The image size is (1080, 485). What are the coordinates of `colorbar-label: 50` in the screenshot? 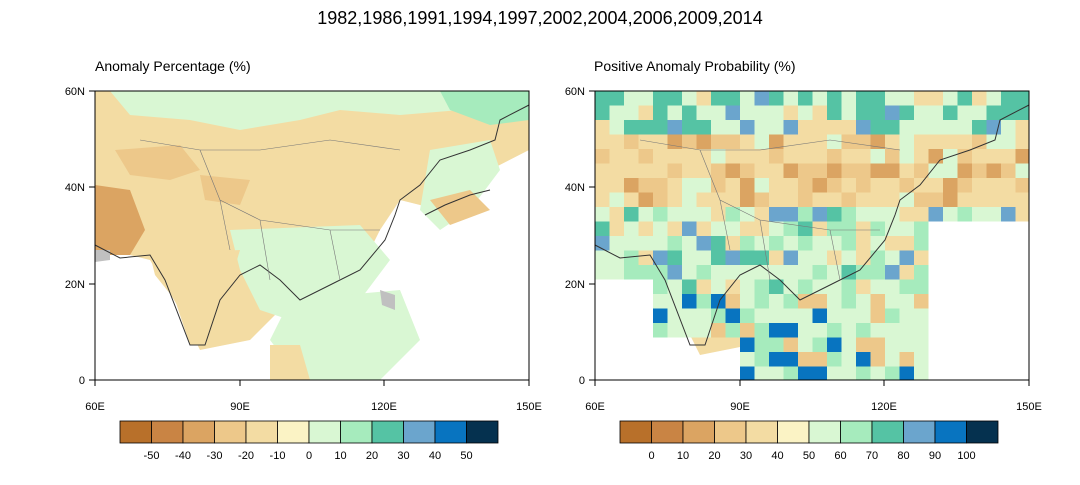 It's located at (466, 456).